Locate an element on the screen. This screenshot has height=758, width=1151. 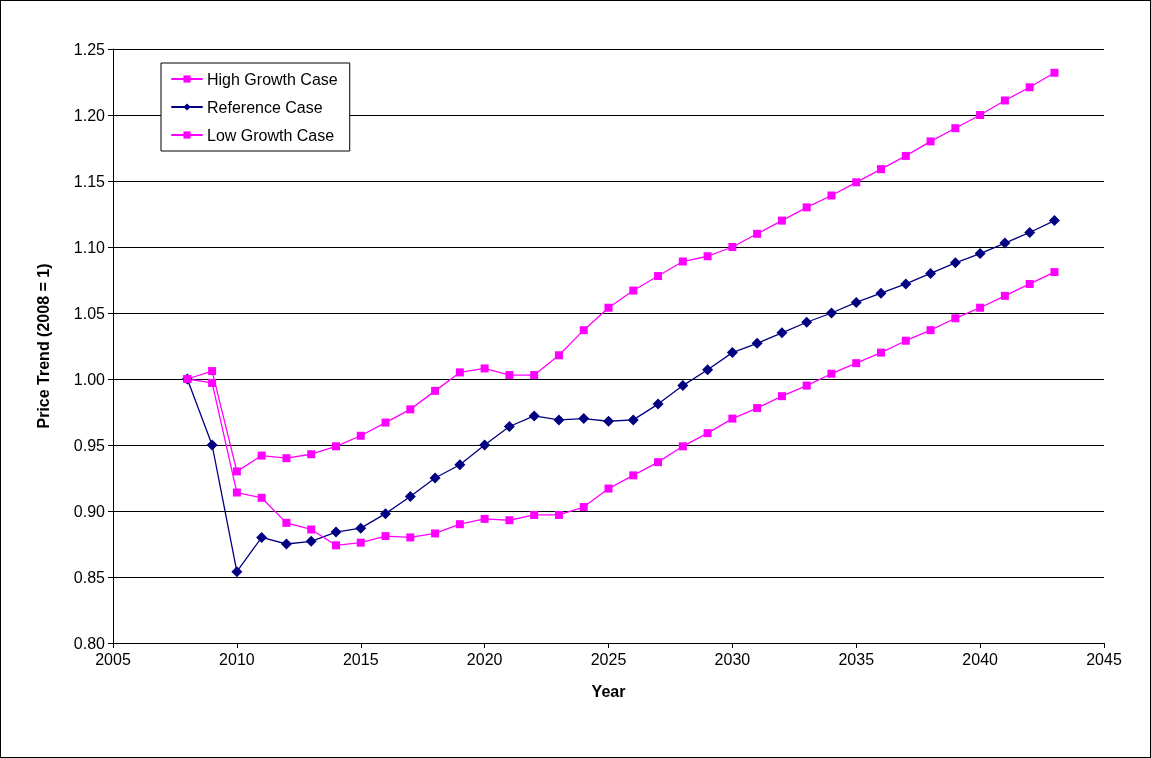
y-tick-label: 0.85 is located at coordinates (89, 577).